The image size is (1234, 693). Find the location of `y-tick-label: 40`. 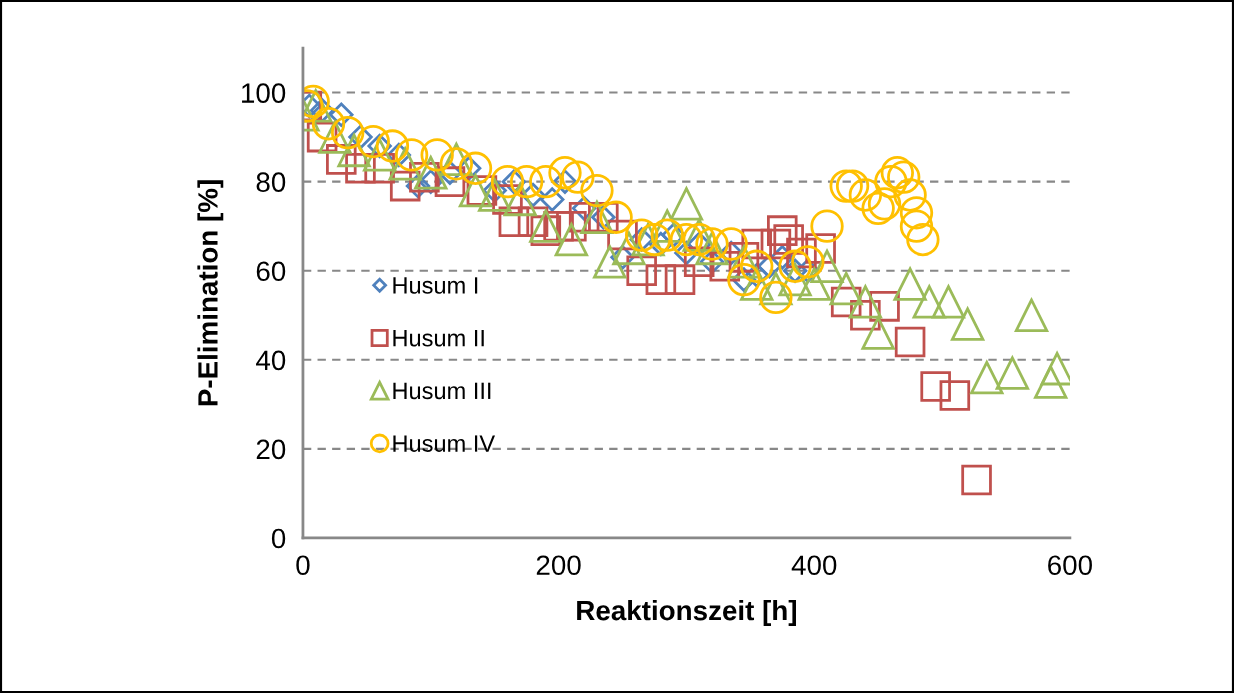

y-tick-label: 40 is located at coordinates (271, 360).